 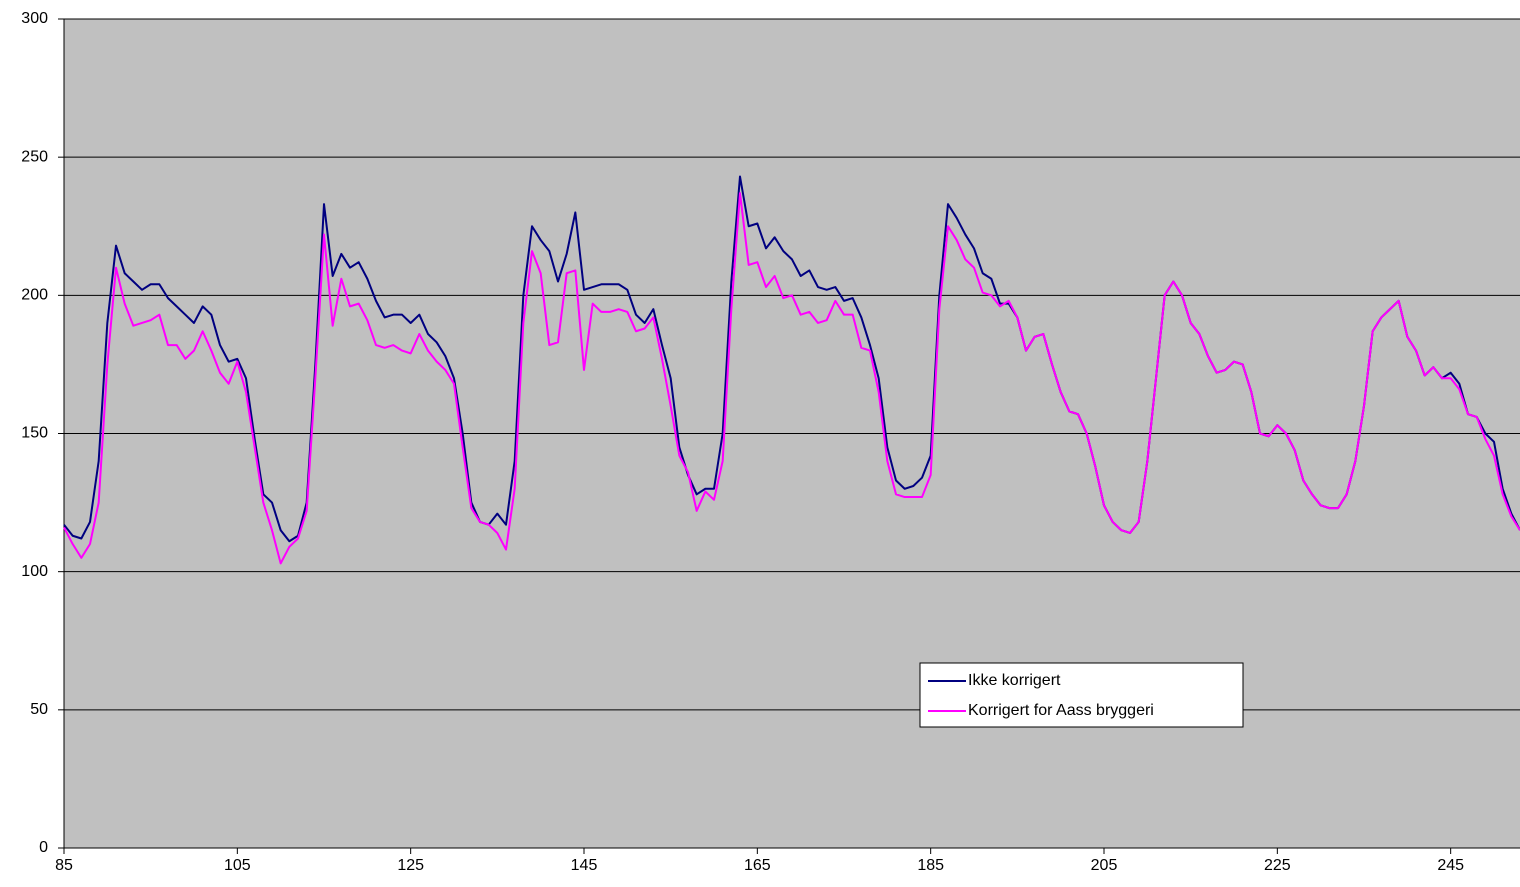 I want to click on x-tick-label: 105, so click(x=237, y=865).